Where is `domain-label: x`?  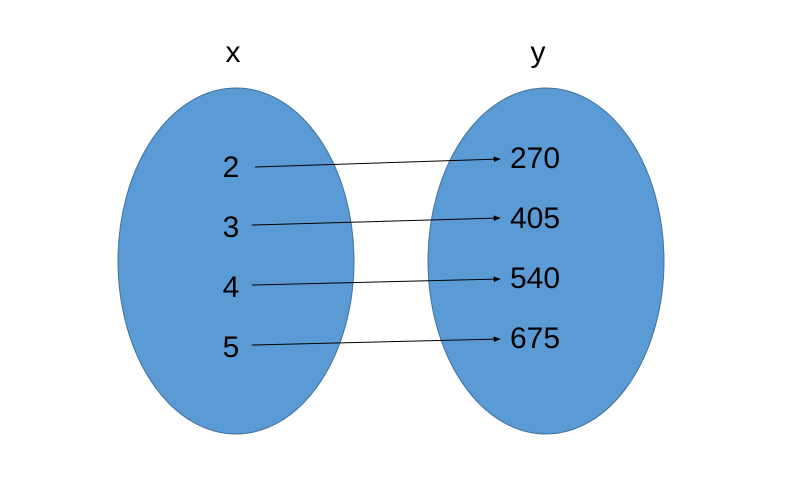 domain-label: x is located at coordinates (233, 52).